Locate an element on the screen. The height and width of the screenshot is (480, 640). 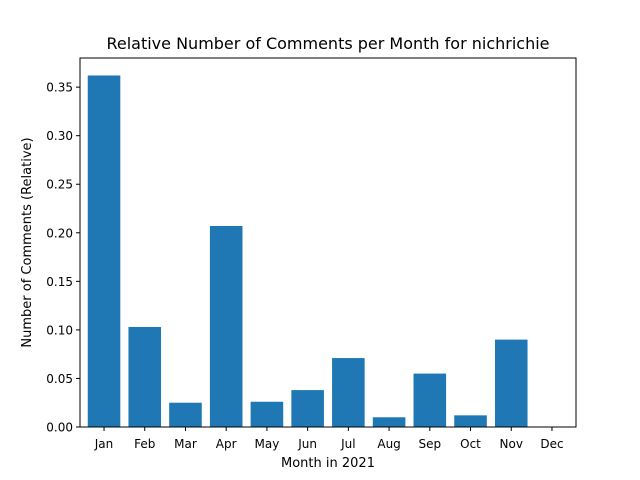
x-tick-label: Dec is located at coordinates (551, 444).